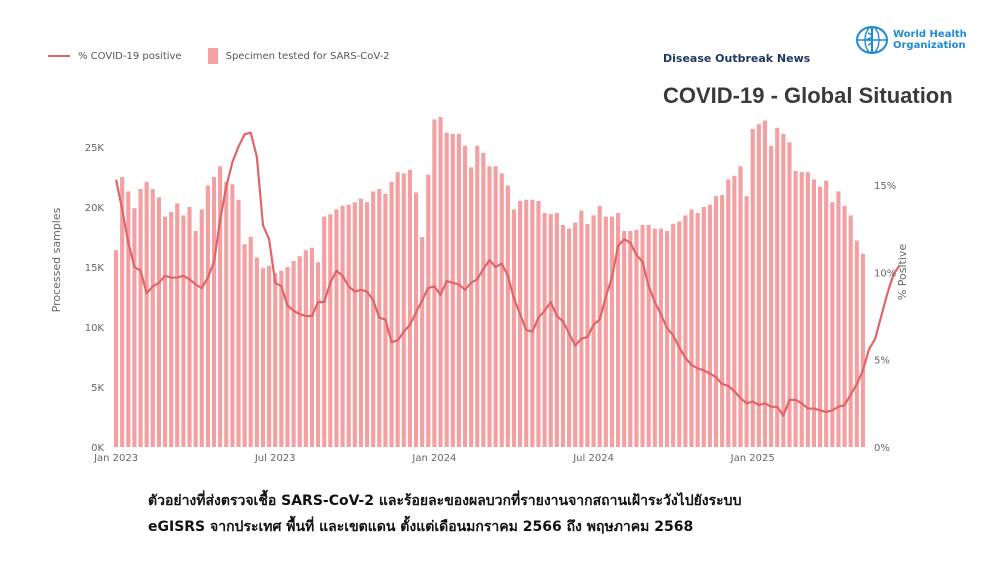 The width and height of the screenshot is (1000, 563). I want to click on x-axis-ticks: Jan 2023 Jul 2023 Jan 2024 Jul 2024 Jan 2025, so click(434, 458).